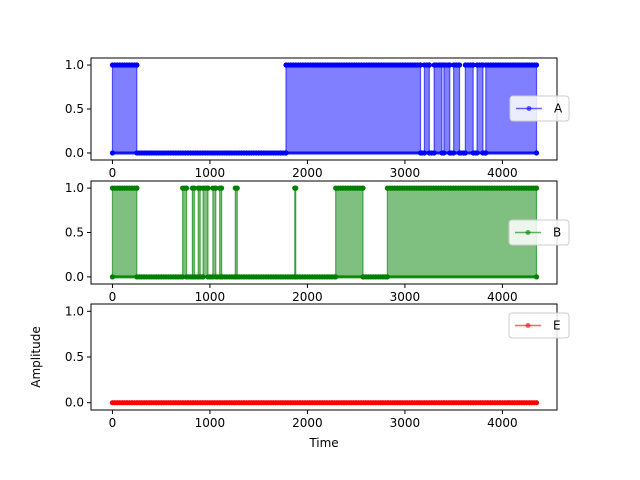  What do you see at coordinates (539, 325) in the screenshot?
I see `legend: E` at bounding box center [539, 325].